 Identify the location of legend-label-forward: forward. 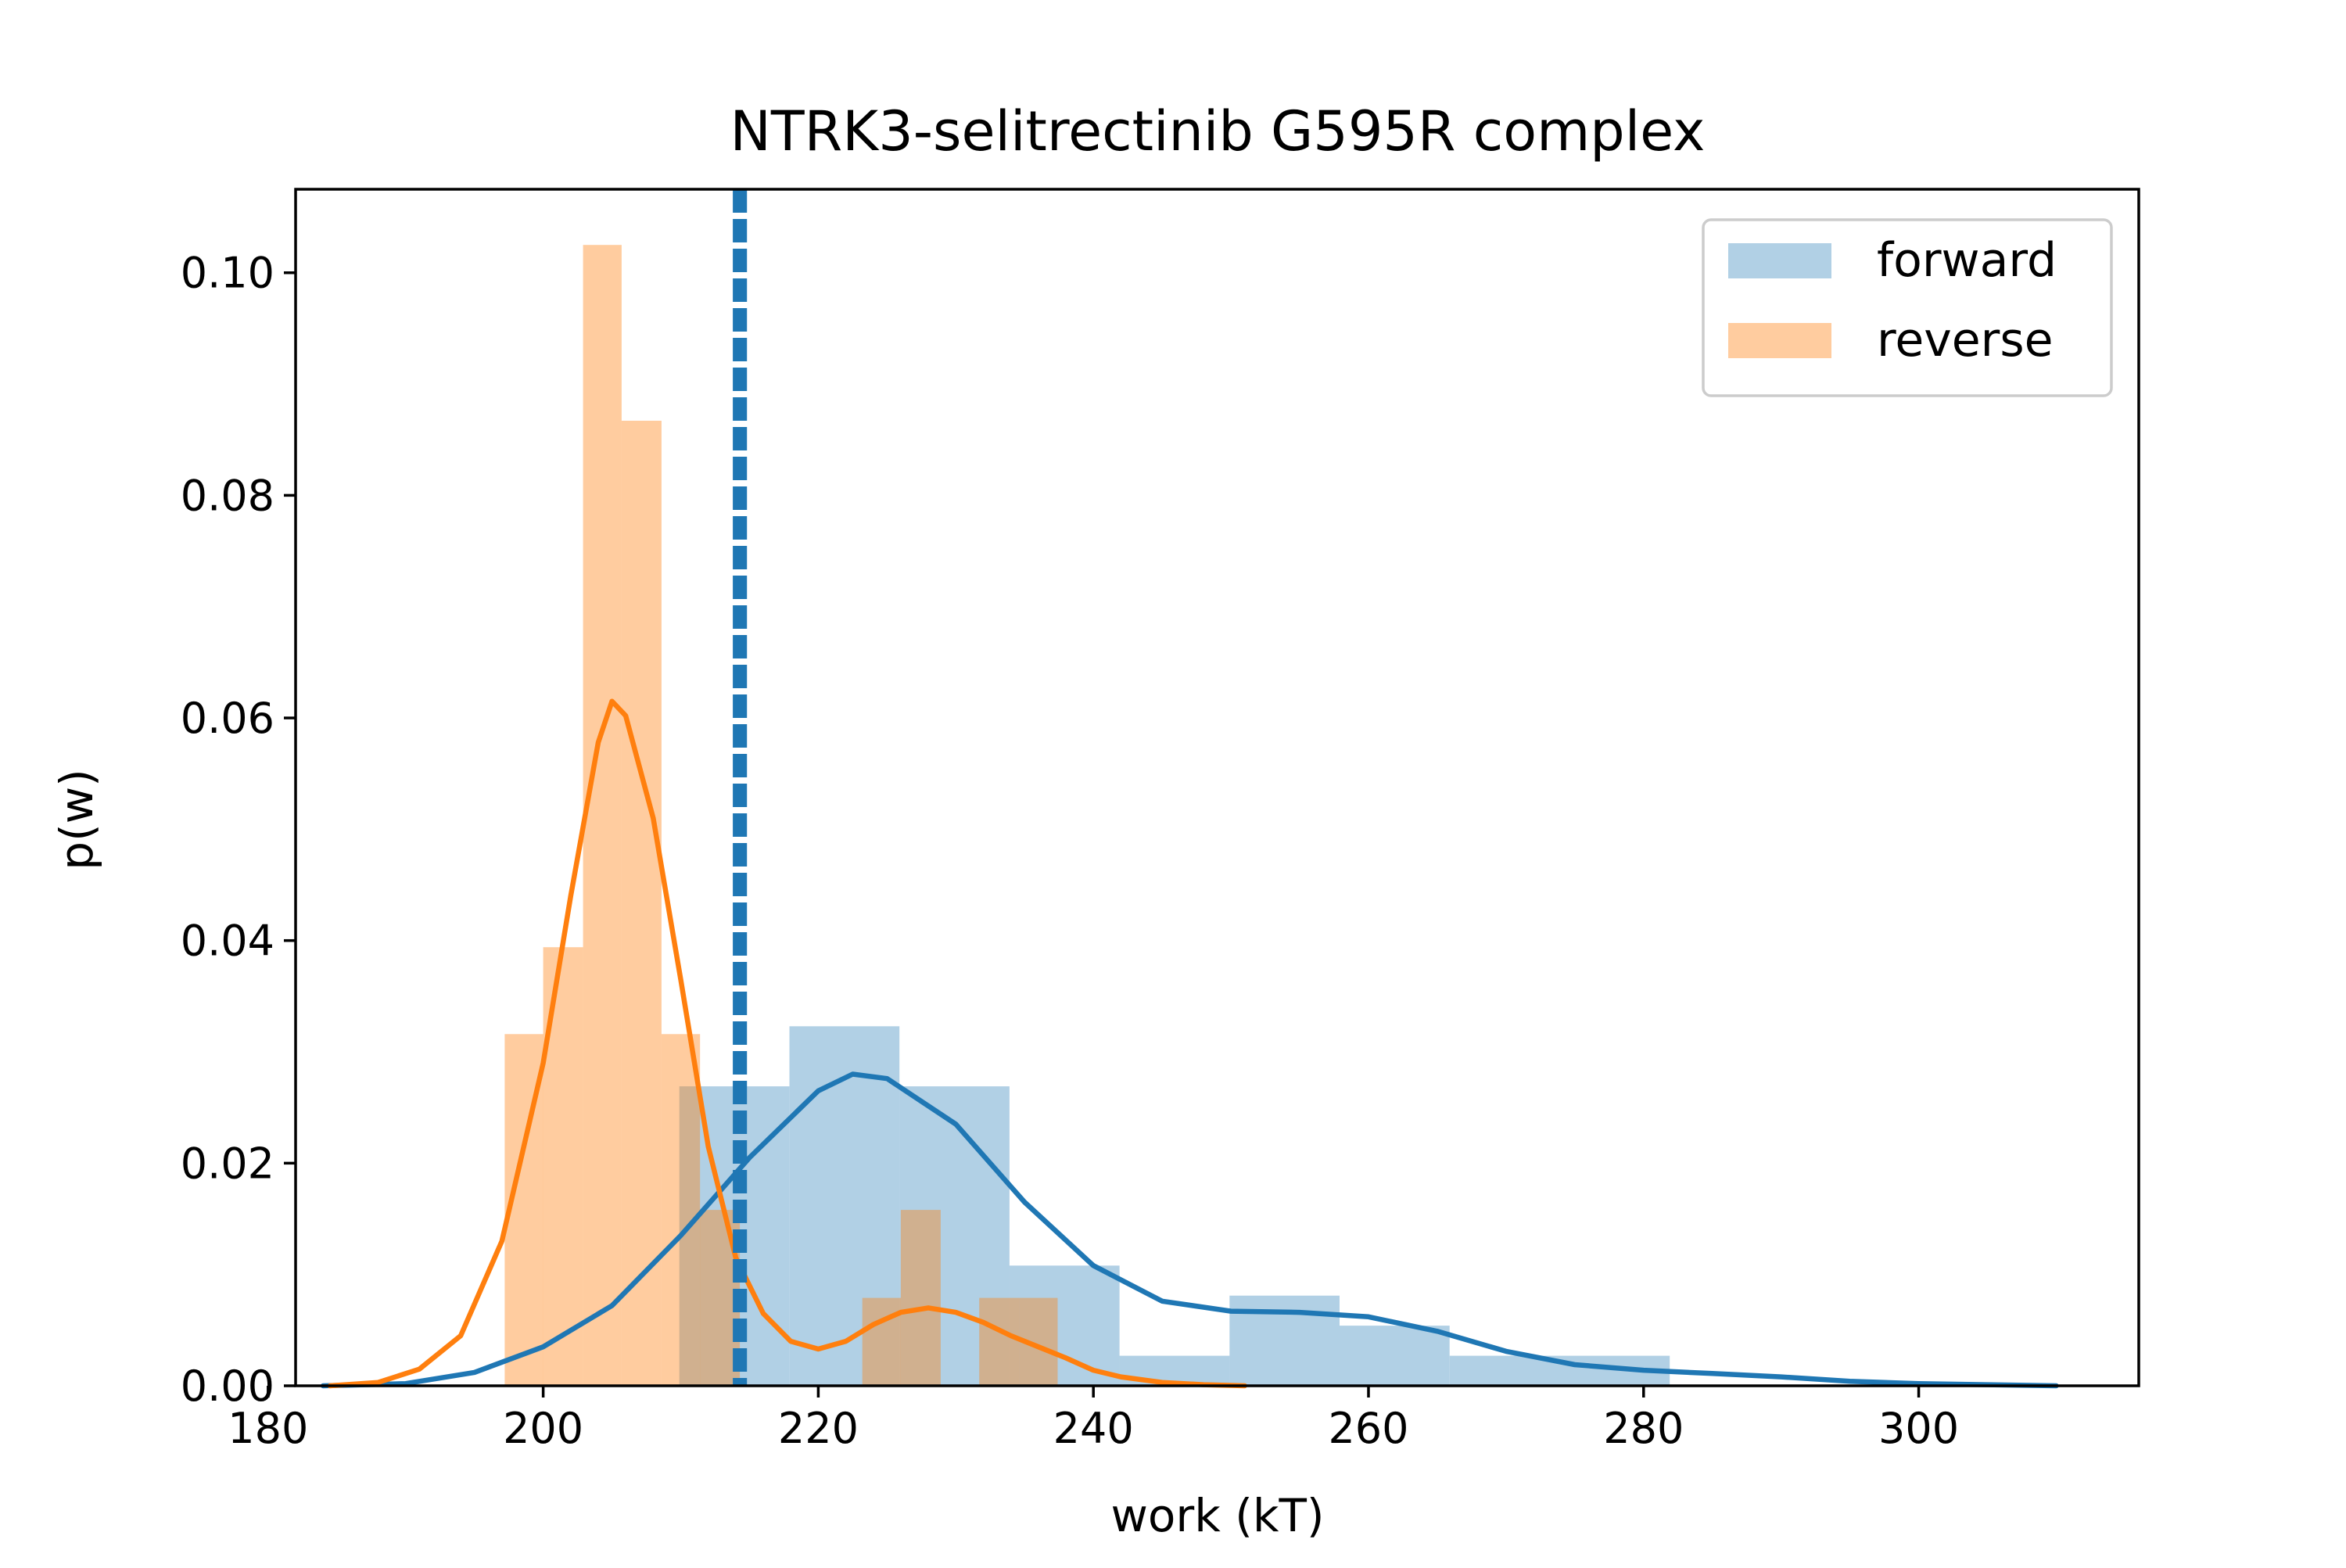
(1967, 260).